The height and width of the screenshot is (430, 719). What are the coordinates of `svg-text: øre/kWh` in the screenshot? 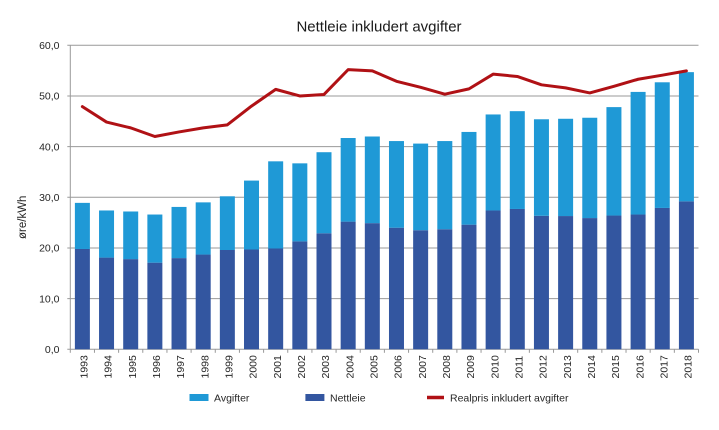 It's located at (23, 217).